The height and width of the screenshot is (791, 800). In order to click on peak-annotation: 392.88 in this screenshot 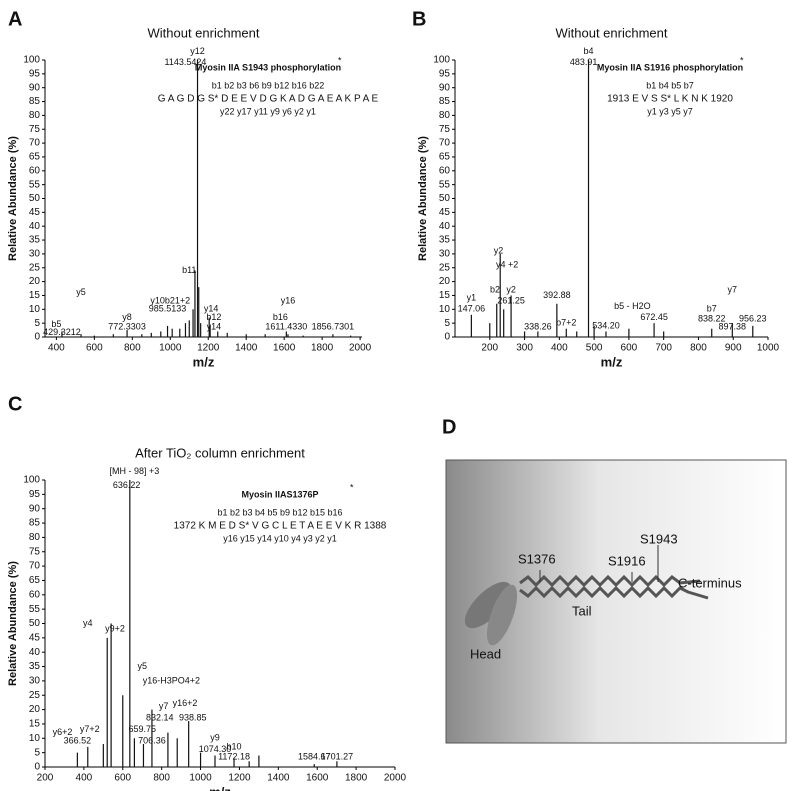, I will do `click(557, 295)`.